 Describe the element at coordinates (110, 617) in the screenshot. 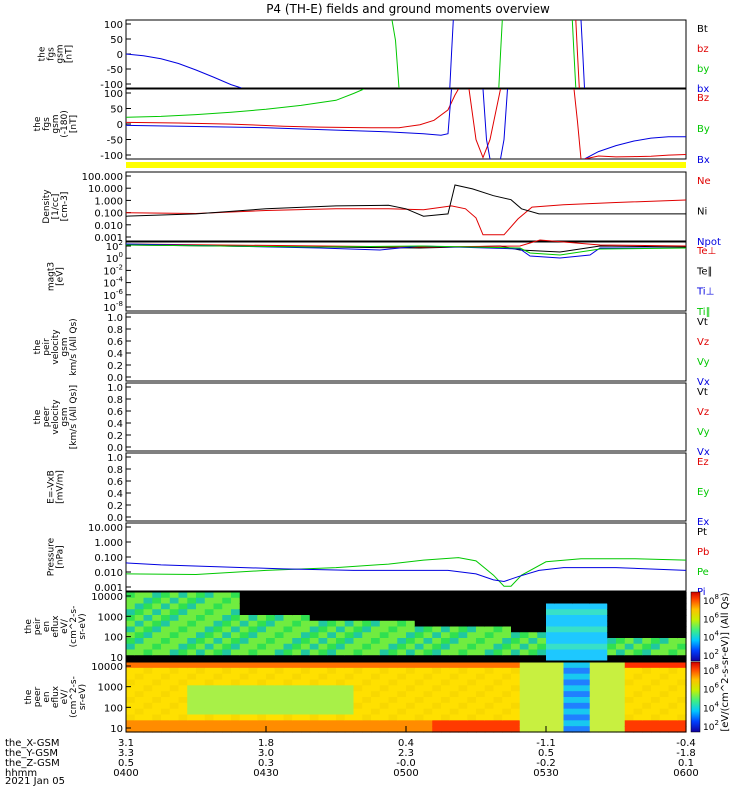

I see `y-tick-label: 1000` at that location.